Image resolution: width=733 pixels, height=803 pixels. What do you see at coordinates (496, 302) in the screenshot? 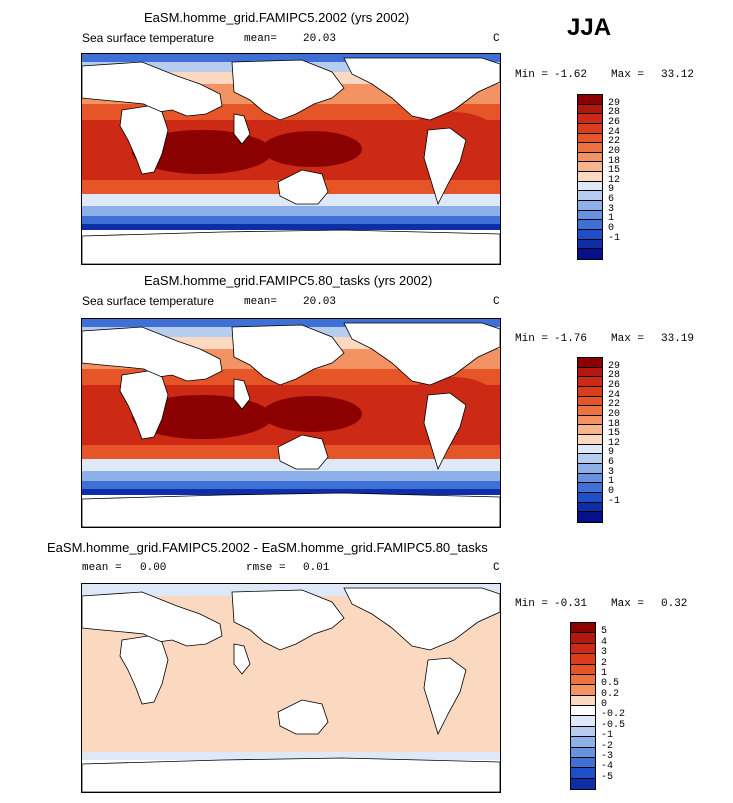
I see `panel-2-units: C` at bounding box center [496, 302].